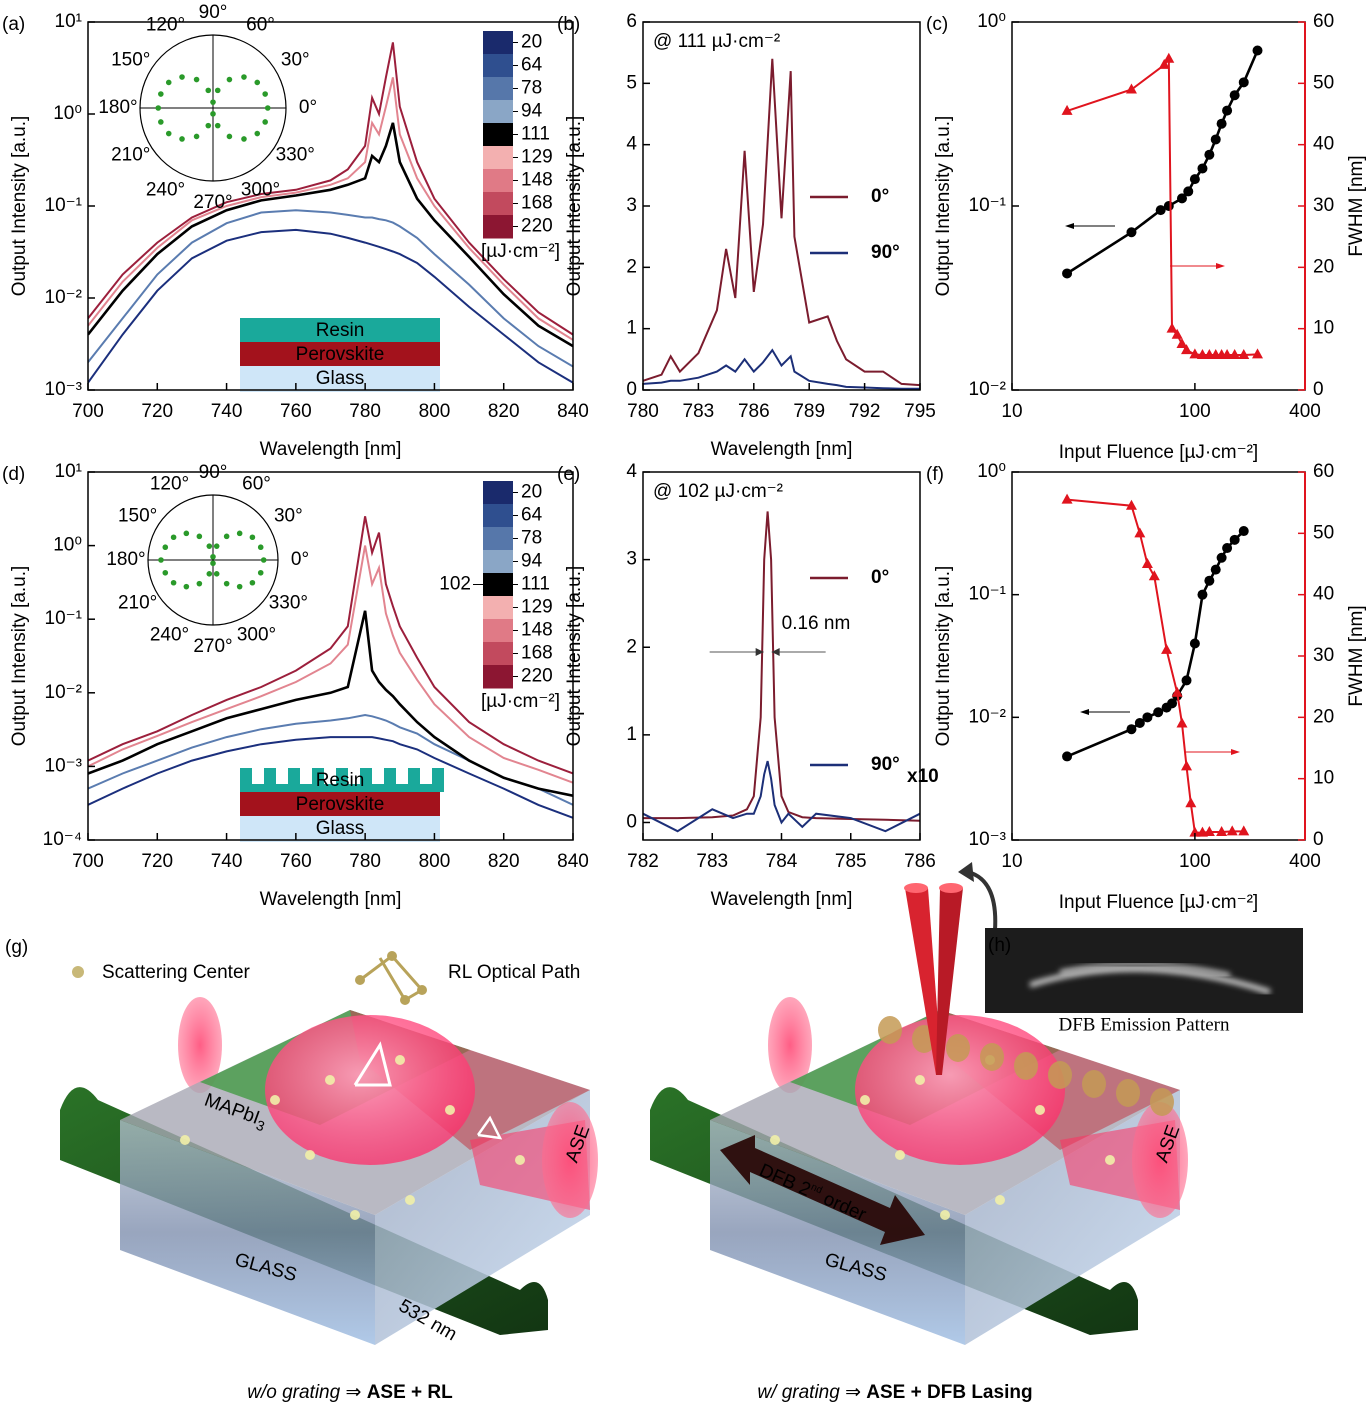 The height and width of the screenshot is (1414, 1368). What do you see at coordinates (227, 411) in the screenshot?
I see `x-tick-label: 740` at bounding box center [227, 411].